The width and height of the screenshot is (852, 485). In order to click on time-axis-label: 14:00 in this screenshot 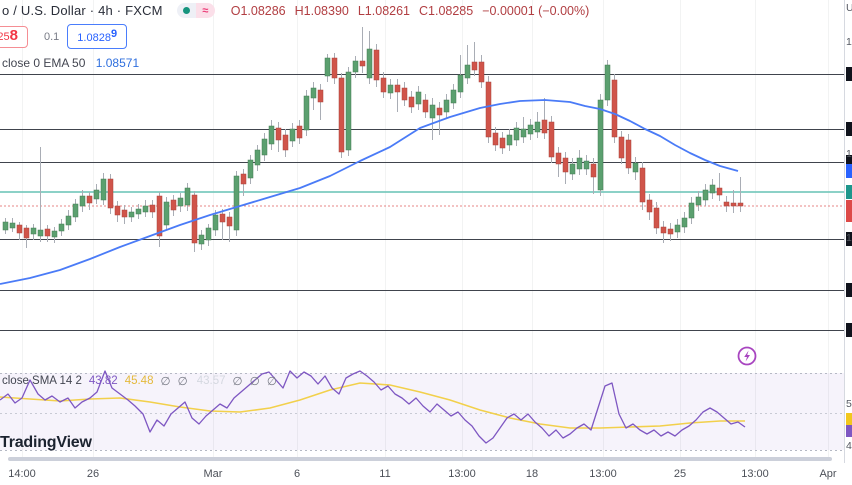, I will do `click(22, 474)`.